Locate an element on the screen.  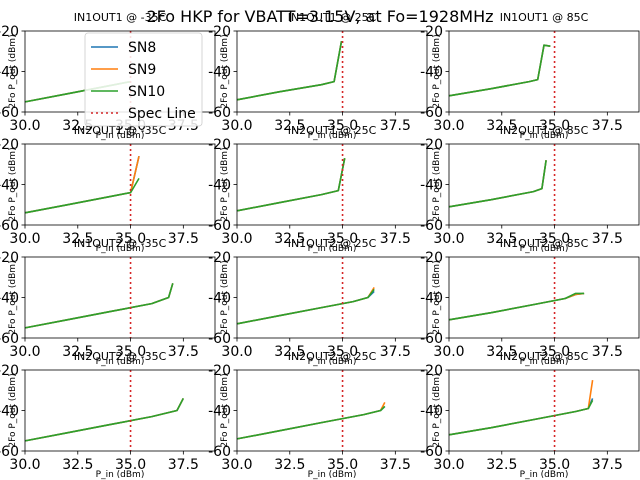
legend-label: Spec Line is located at coordinates (162, 114).